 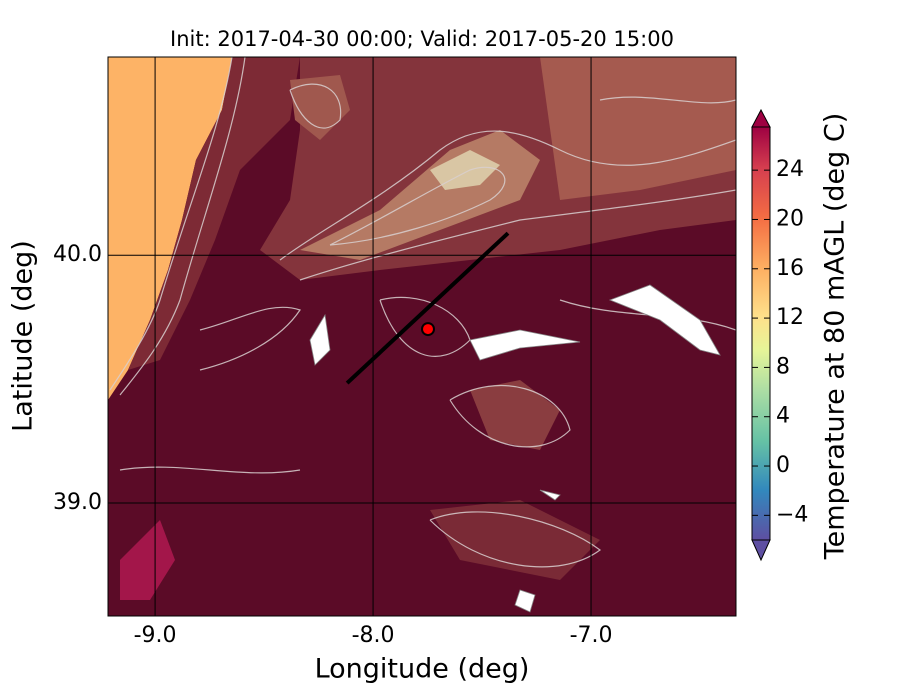 What do you see at coordinates (427, 308) in the screenshot?
I see `transect` at bounding box center [427, 308].